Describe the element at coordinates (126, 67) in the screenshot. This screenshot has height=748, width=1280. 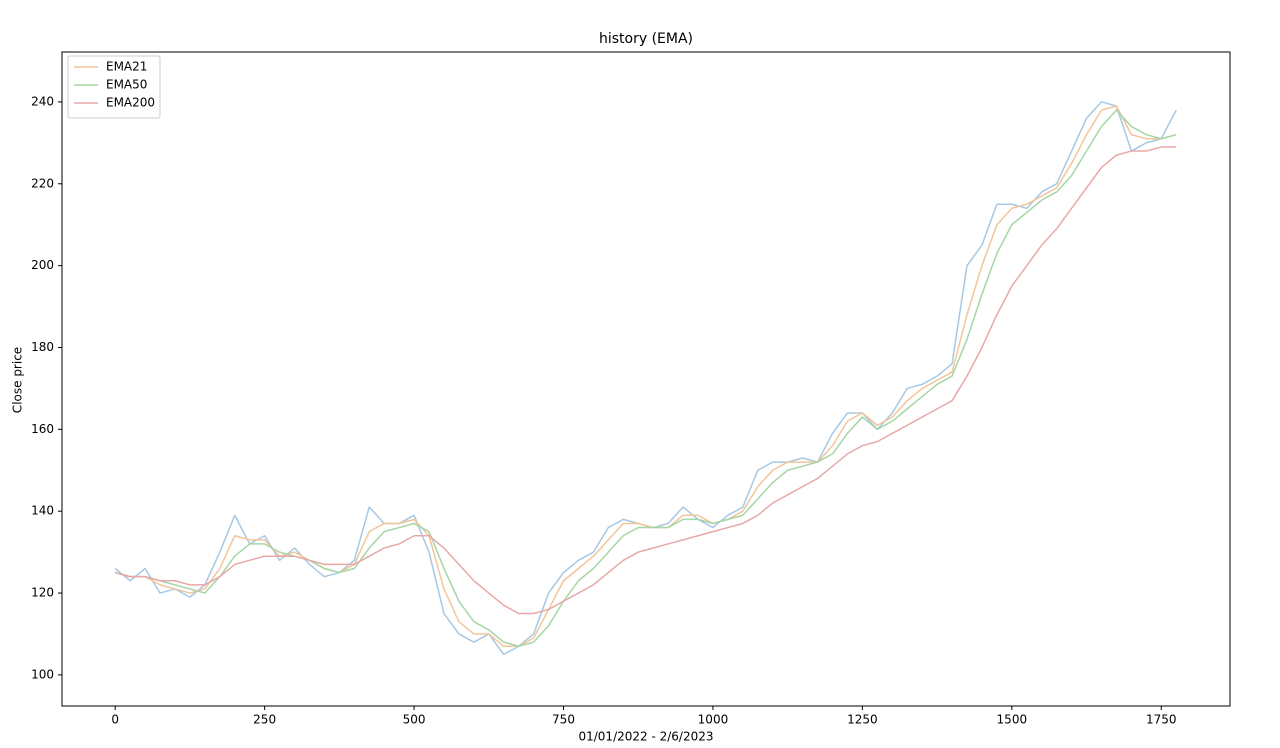
I see `legend-label: EMA21` at that location.